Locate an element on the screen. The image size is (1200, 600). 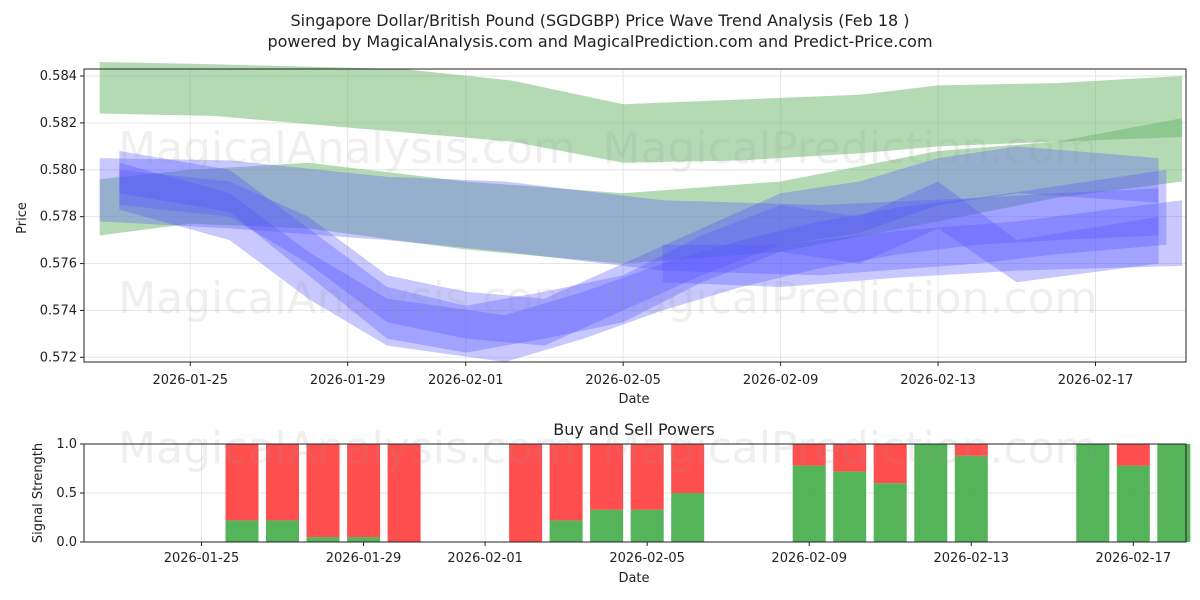
signal-y-tick-label: 0.5 is located at coordinates (66, 493).